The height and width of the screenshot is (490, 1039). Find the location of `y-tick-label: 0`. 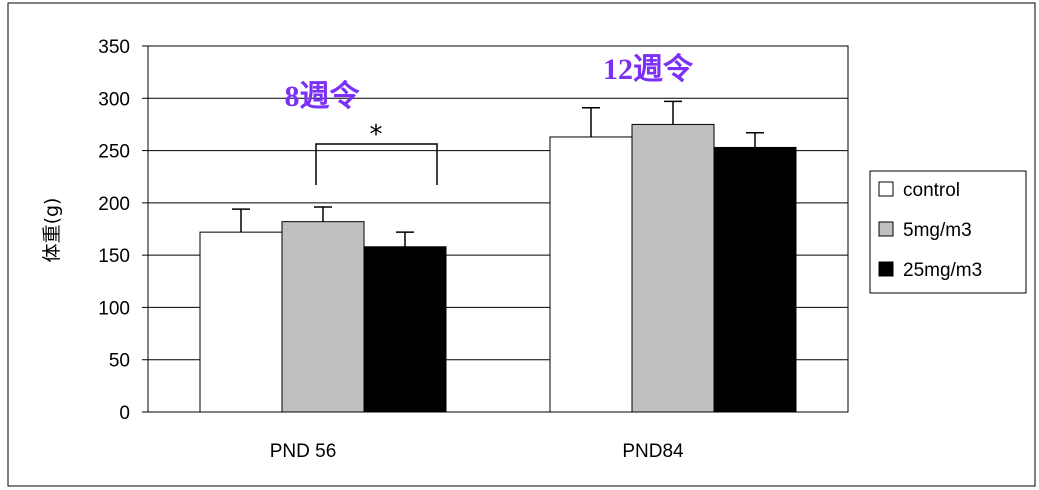

y-tick-label: 0 is located at coordinates (124, 413).